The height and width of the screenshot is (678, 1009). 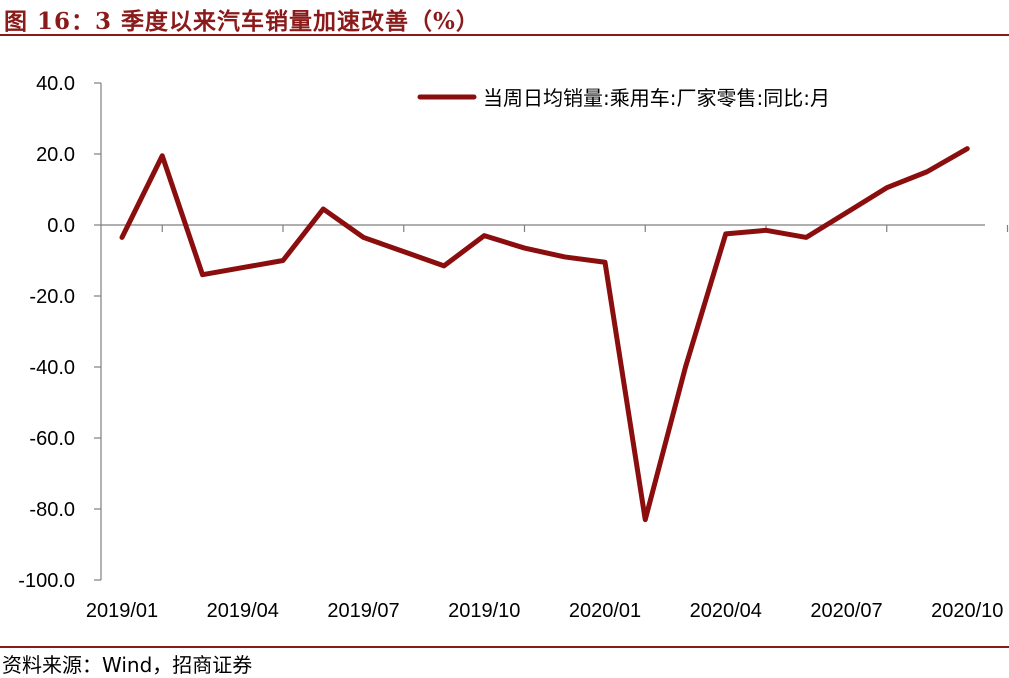 I want to click on y-tick-label: -40.0, so click(x=52, y=368).